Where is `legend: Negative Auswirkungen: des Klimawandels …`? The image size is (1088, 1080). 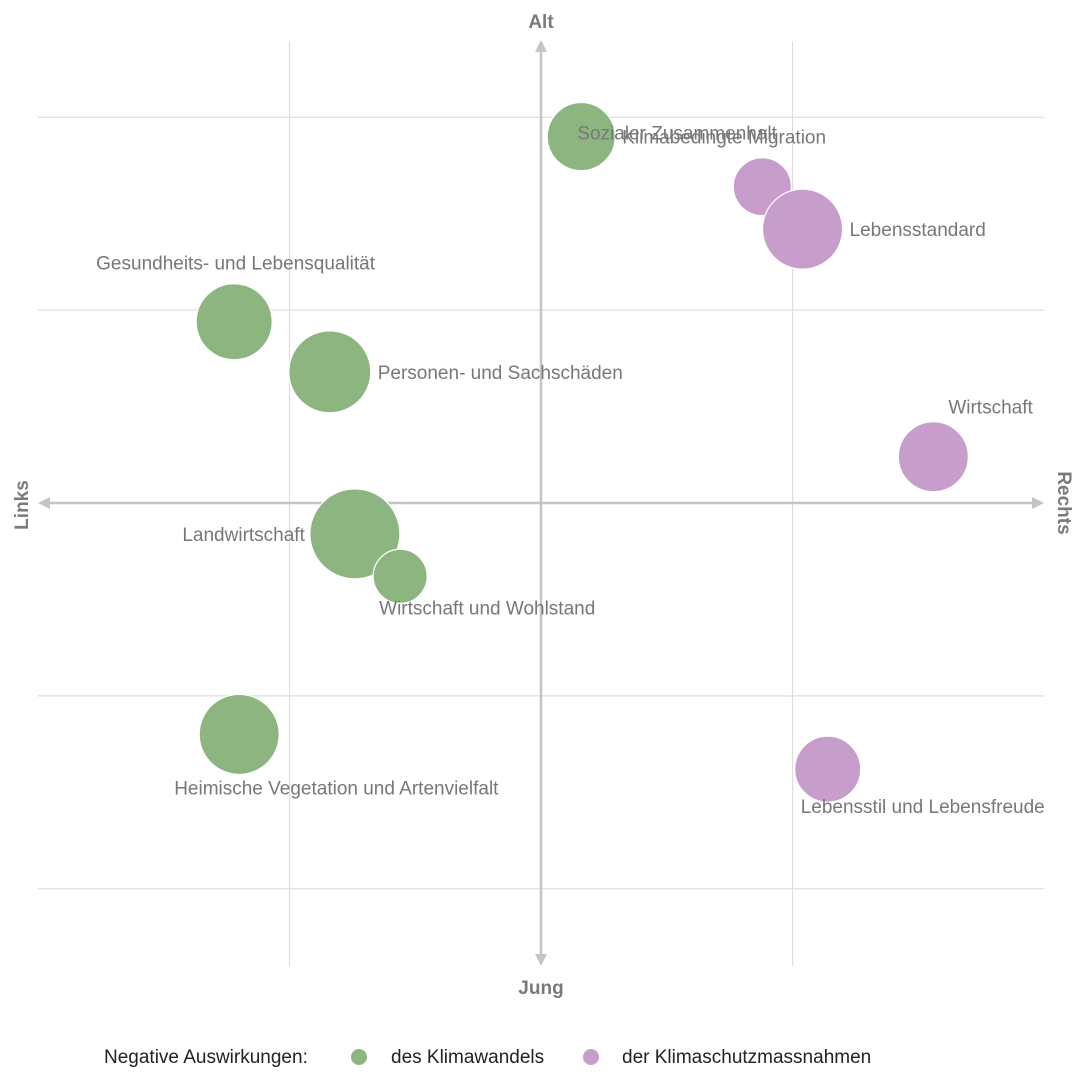 legend: Negative Auswirkungen: des Klimawandels … is located at coordinates (544, 1058).